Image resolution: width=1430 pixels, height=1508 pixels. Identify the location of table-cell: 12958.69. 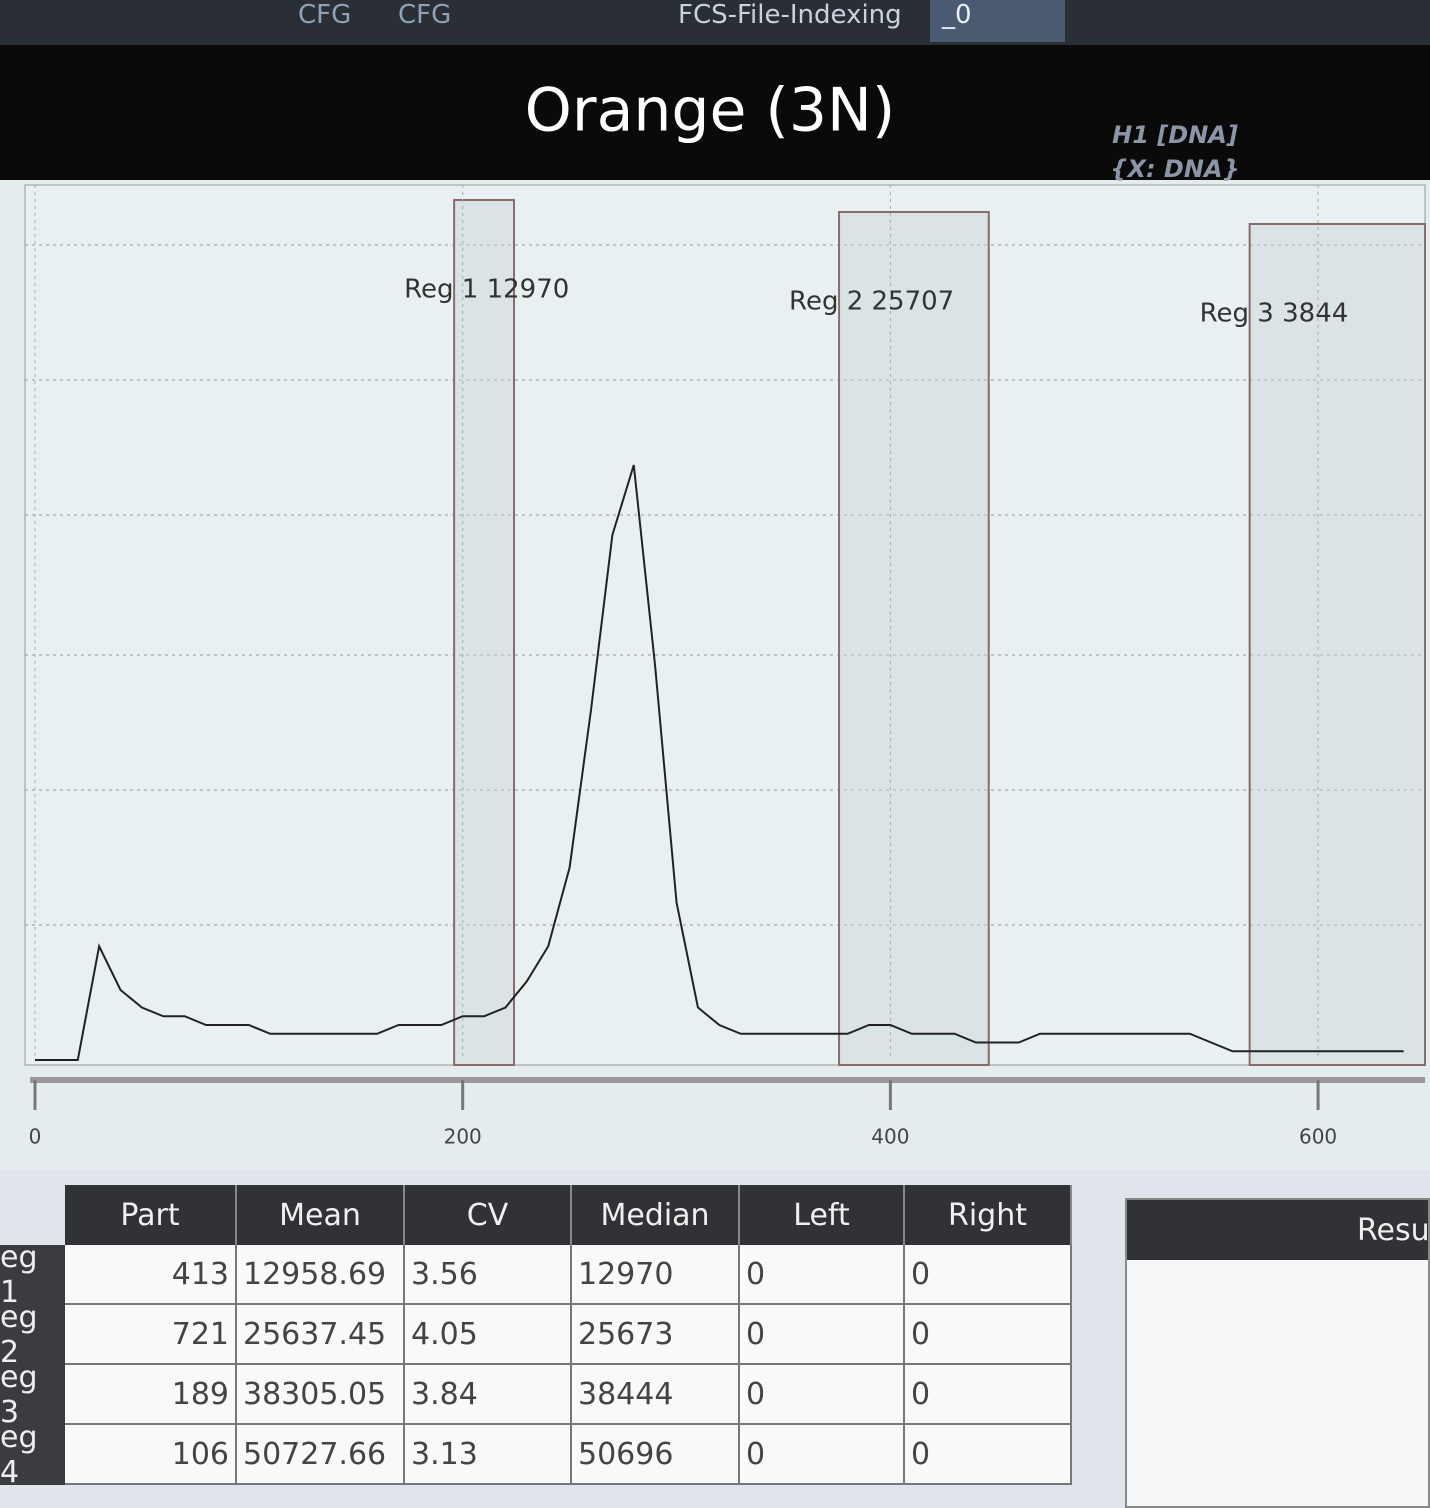
(321, 1275).